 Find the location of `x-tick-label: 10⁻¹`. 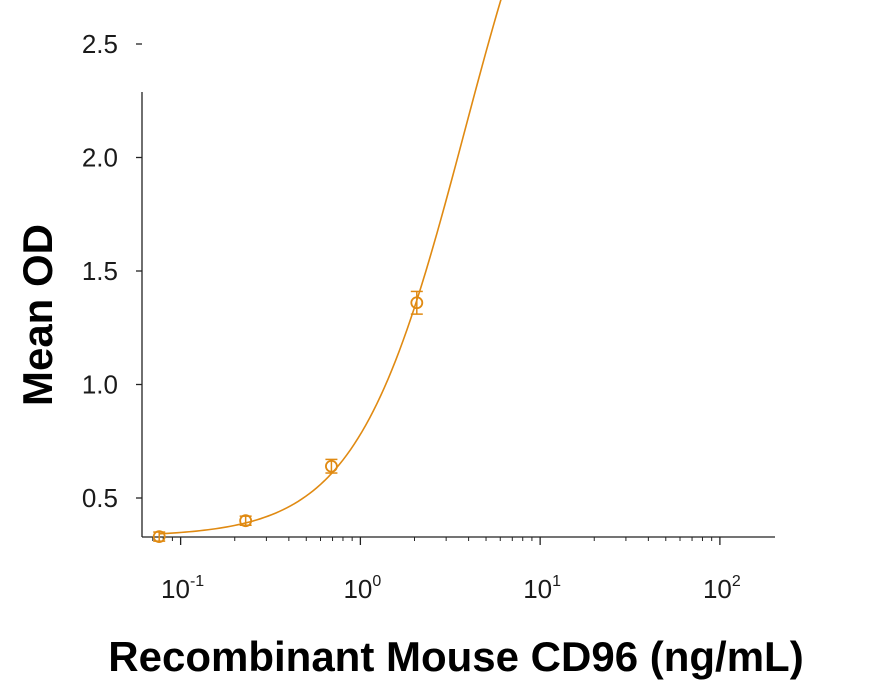

x-tick-label: 10⁻¹ is located at coordinates (182, 588).